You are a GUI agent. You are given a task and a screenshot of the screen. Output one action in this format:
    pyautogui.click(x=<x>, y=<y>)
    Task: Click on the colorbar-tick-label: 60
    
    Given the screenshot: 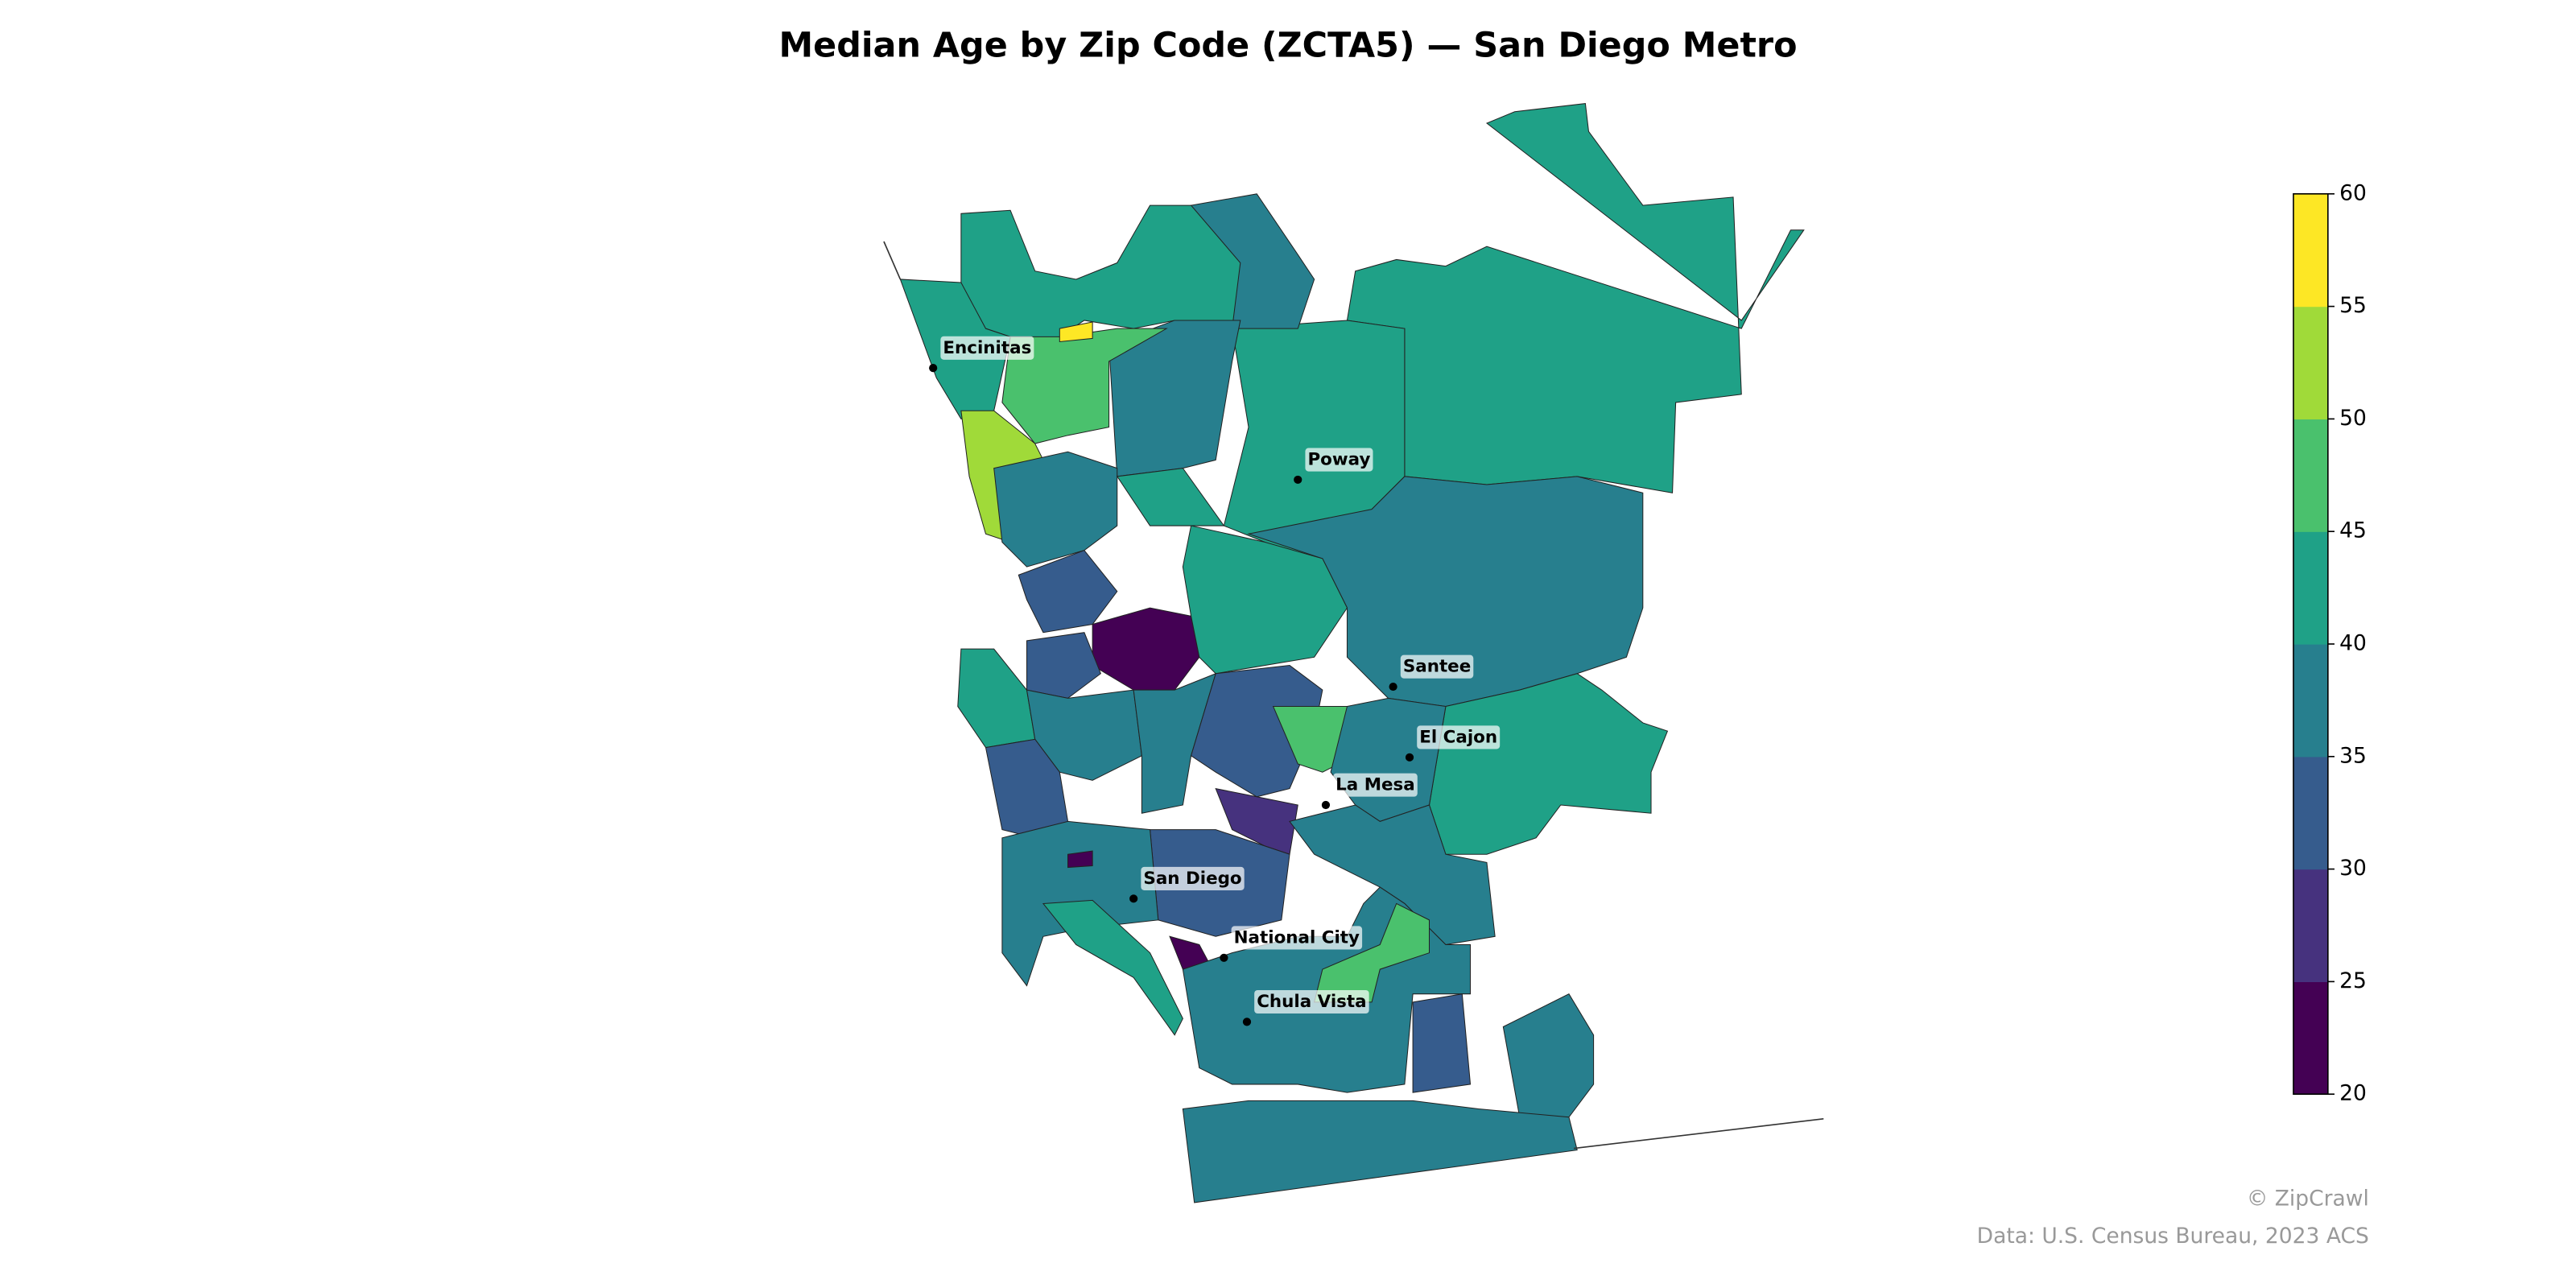 What is the action you would take?
    pyautogui.click(x=2353, y=192)
    